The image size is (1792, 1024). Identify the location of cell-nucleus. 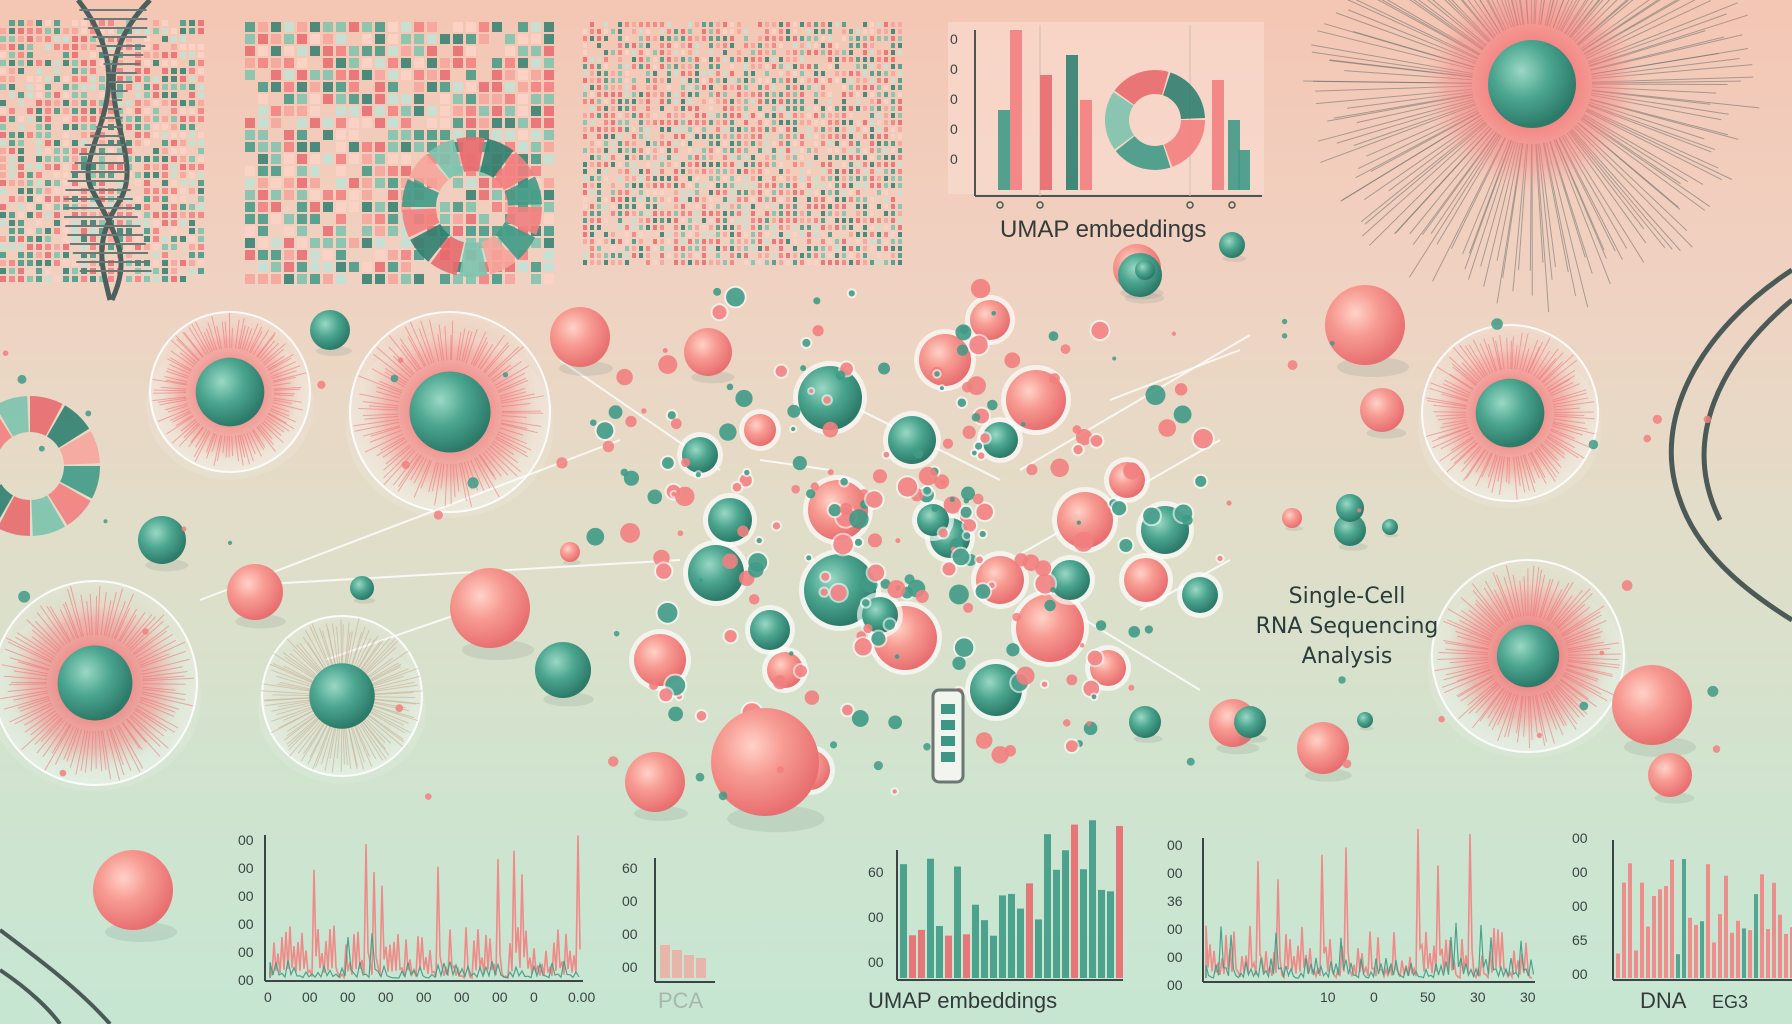
(342, 696).